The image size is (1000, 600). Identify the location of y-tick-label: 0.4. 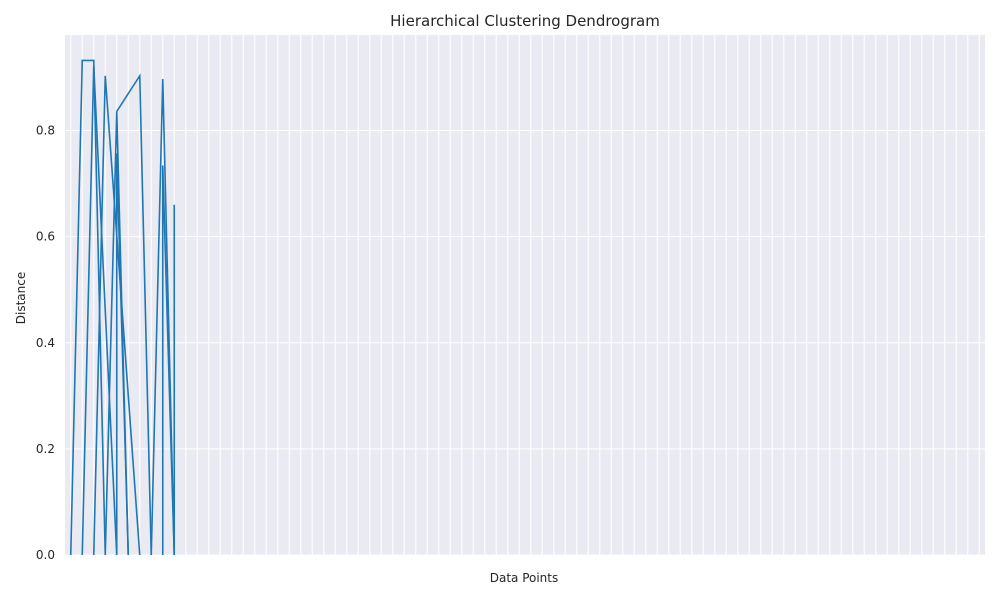
(45, 343).